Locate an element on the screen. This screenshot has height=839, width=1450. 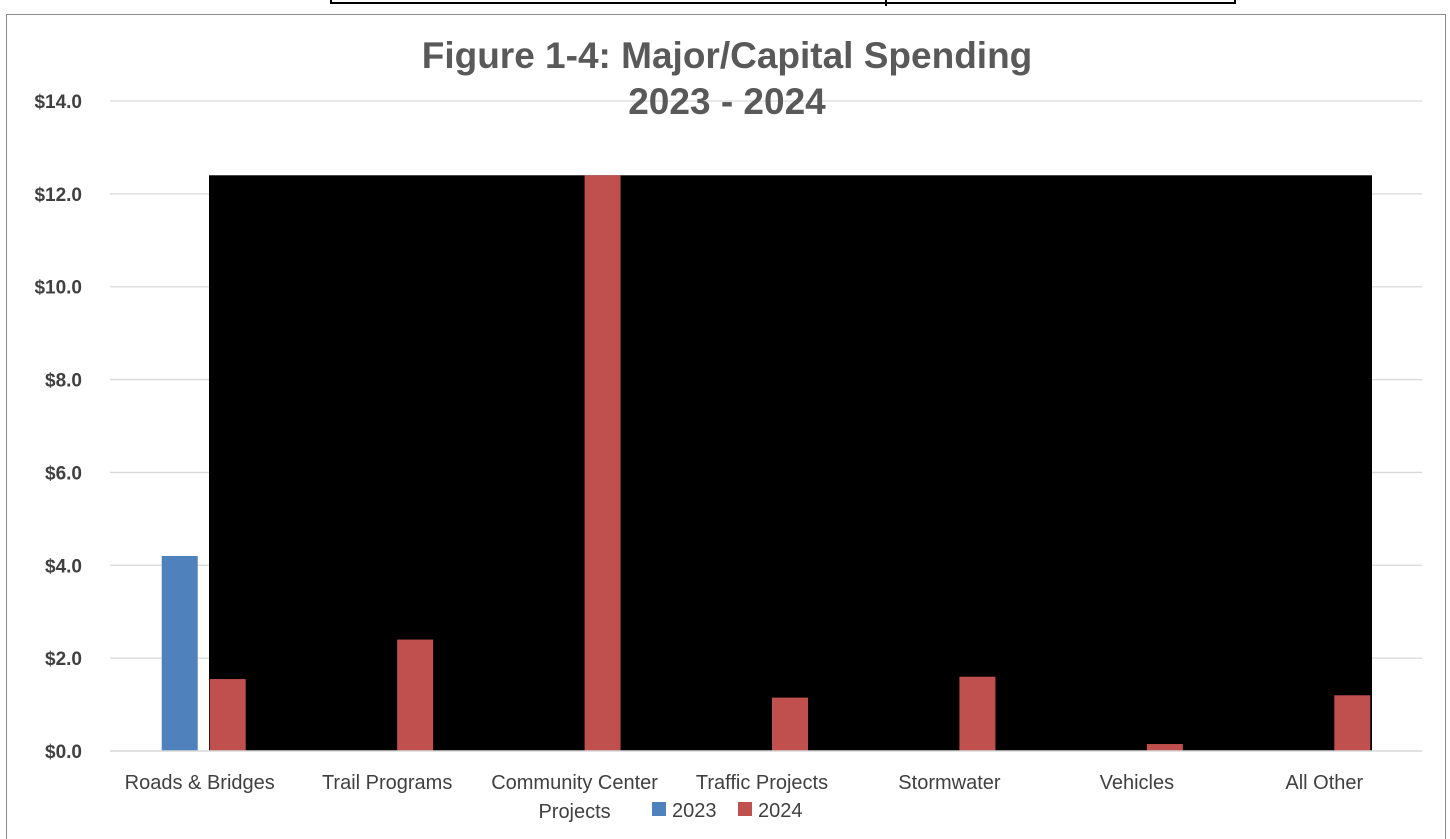
legend: 2023 2024 is located at coordinates (727, 811).